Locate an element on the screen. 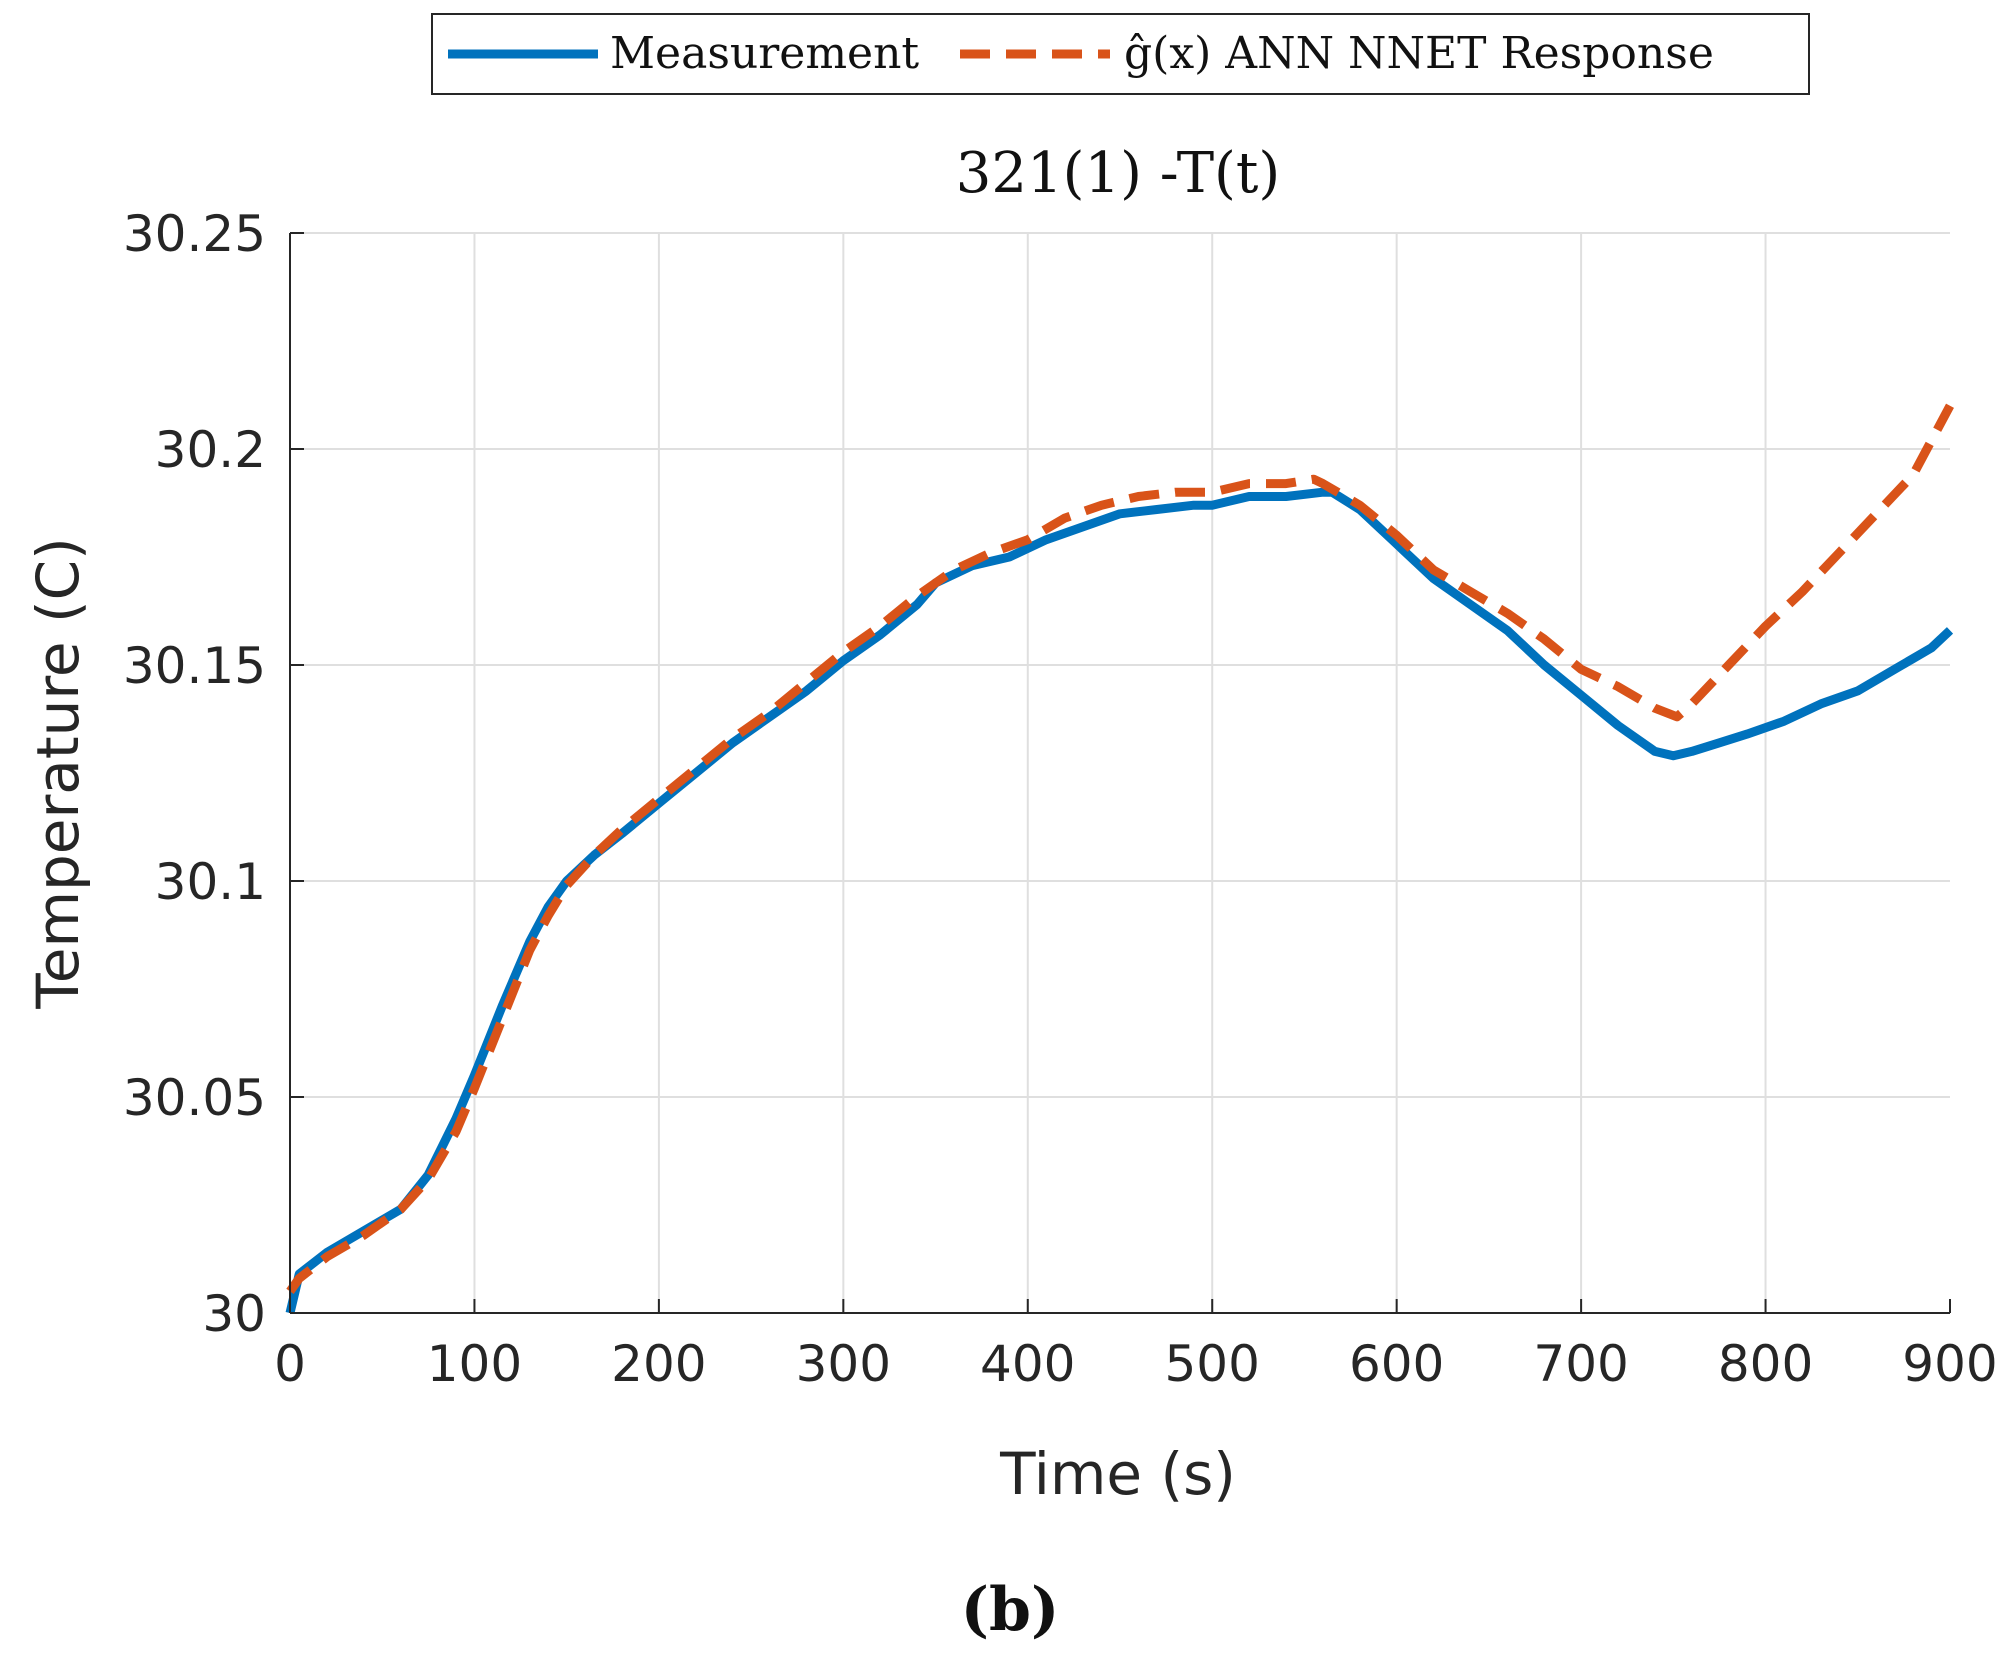 The image size is (2011, 1666). x-tick-label: 200 is located at coordinates (658, 1364).